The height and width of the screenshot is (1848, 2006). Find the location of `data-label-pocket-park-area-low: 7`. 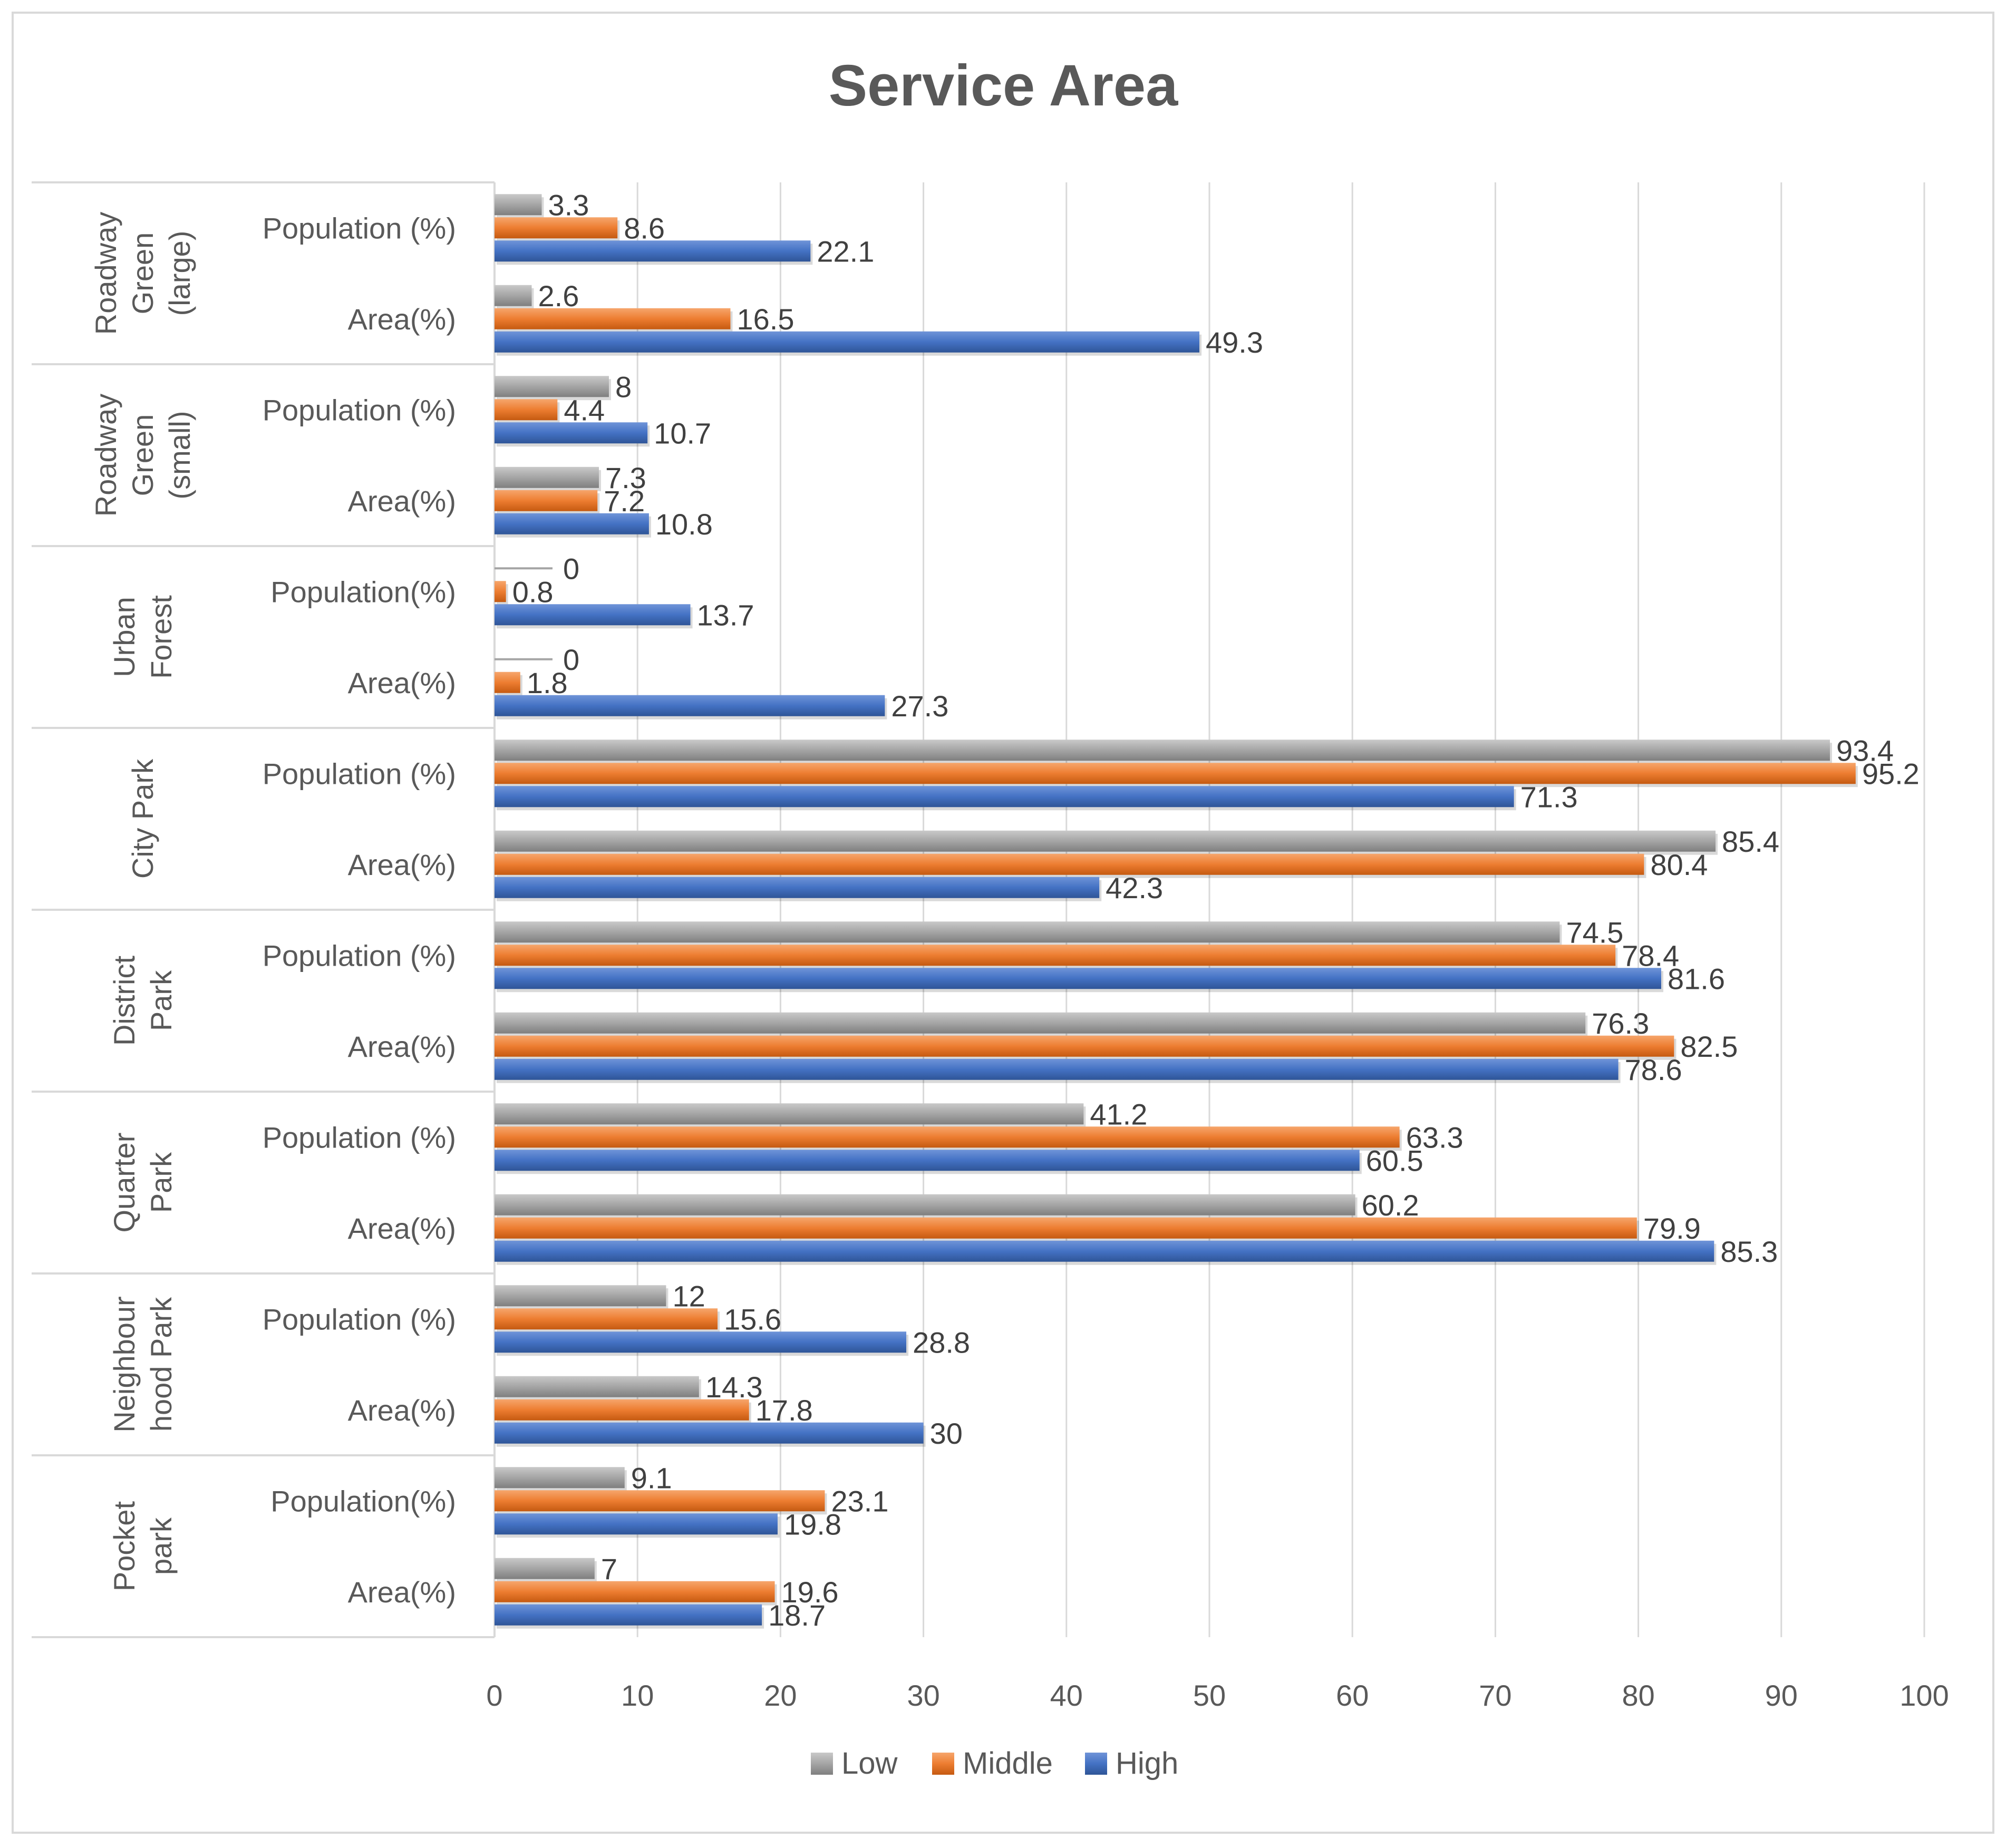

data-label-pocket-park-area-low: 7 is located at coordinates (609, 1569).